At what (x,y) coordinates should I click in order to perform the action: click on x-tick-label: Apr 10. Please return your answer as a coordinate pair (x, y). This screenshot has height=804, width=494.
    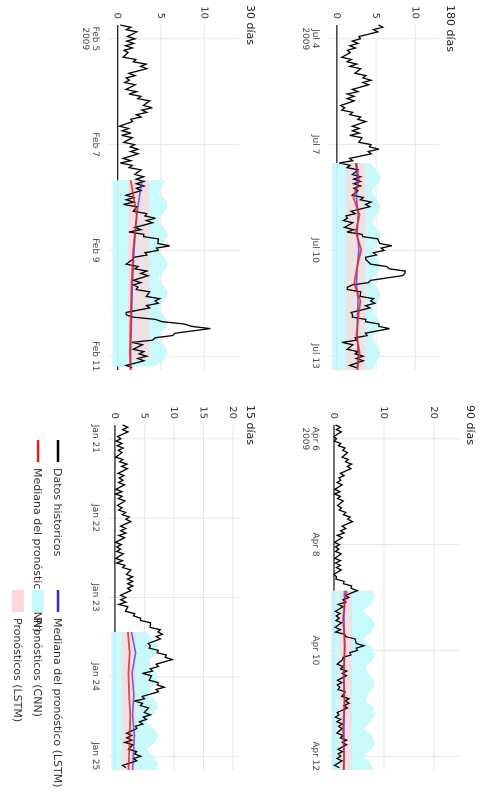
    Looking at the image, I should click on (315, 650).